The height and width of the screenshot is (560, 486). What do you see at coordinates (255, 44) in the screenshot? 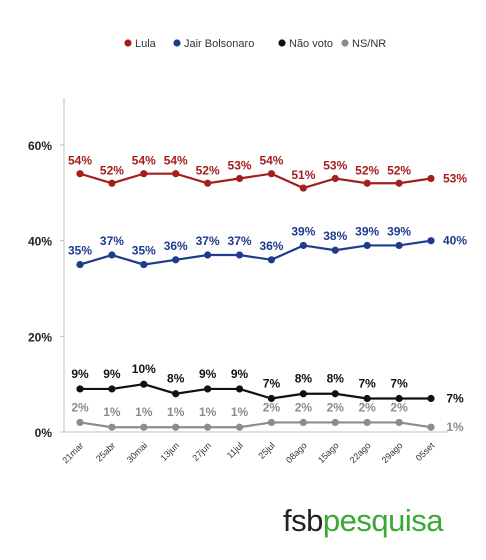
I see `legend: Lula Jair Bolsonaro Não voto NS/NR` at bounding box center [255, 44].